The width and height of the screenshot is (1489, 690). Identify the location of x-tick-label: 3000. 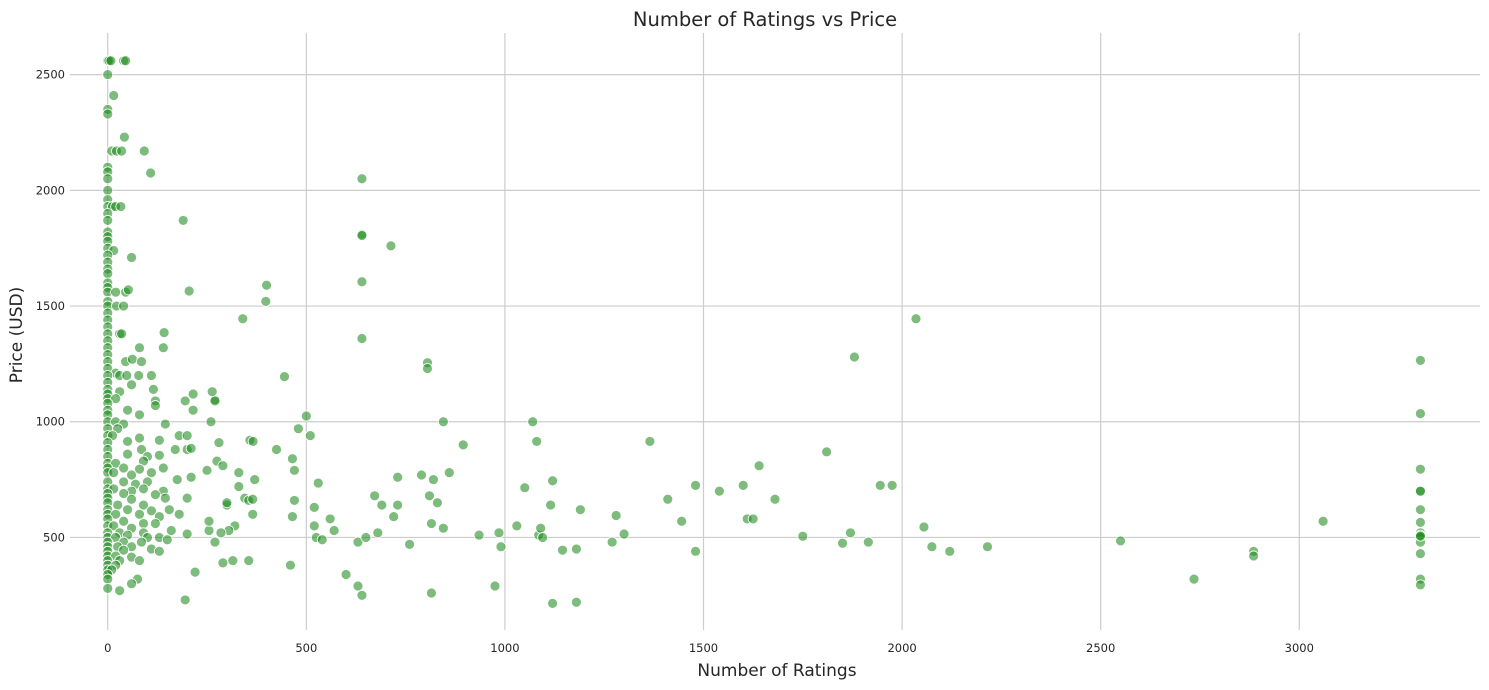
(1299, 648).